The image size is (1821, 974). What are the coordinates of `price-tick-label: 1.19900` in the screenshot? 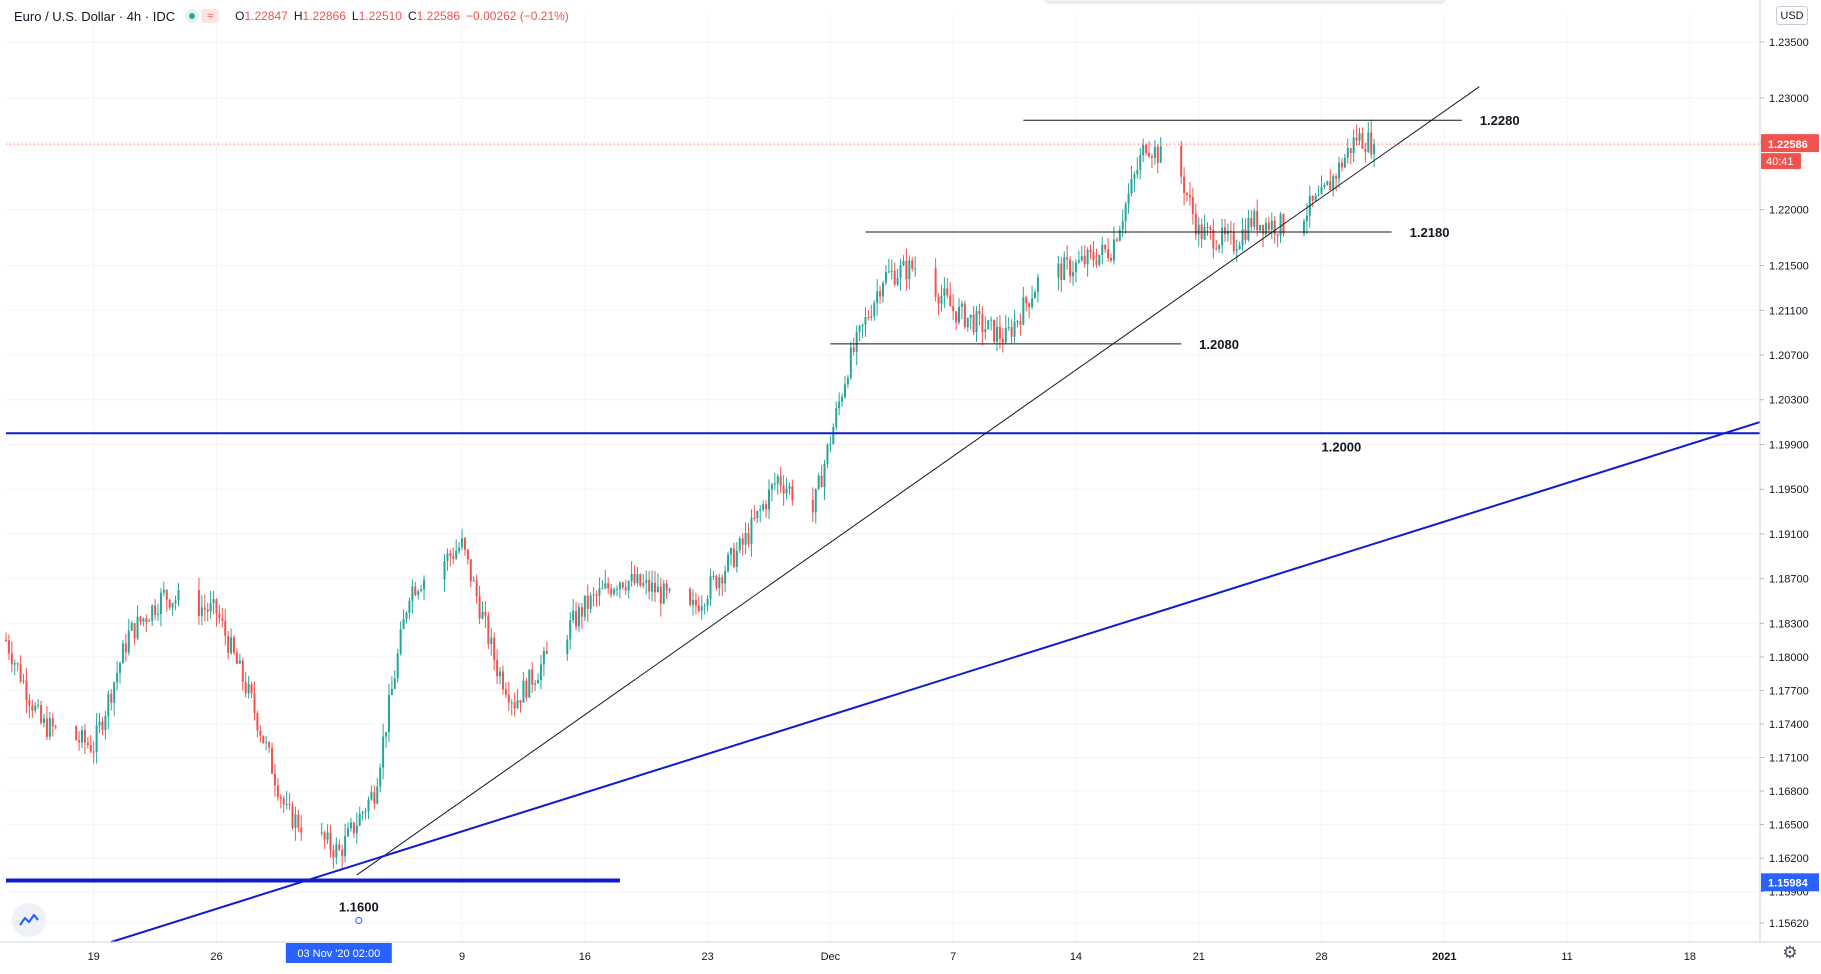 It's located at (1789, 445).